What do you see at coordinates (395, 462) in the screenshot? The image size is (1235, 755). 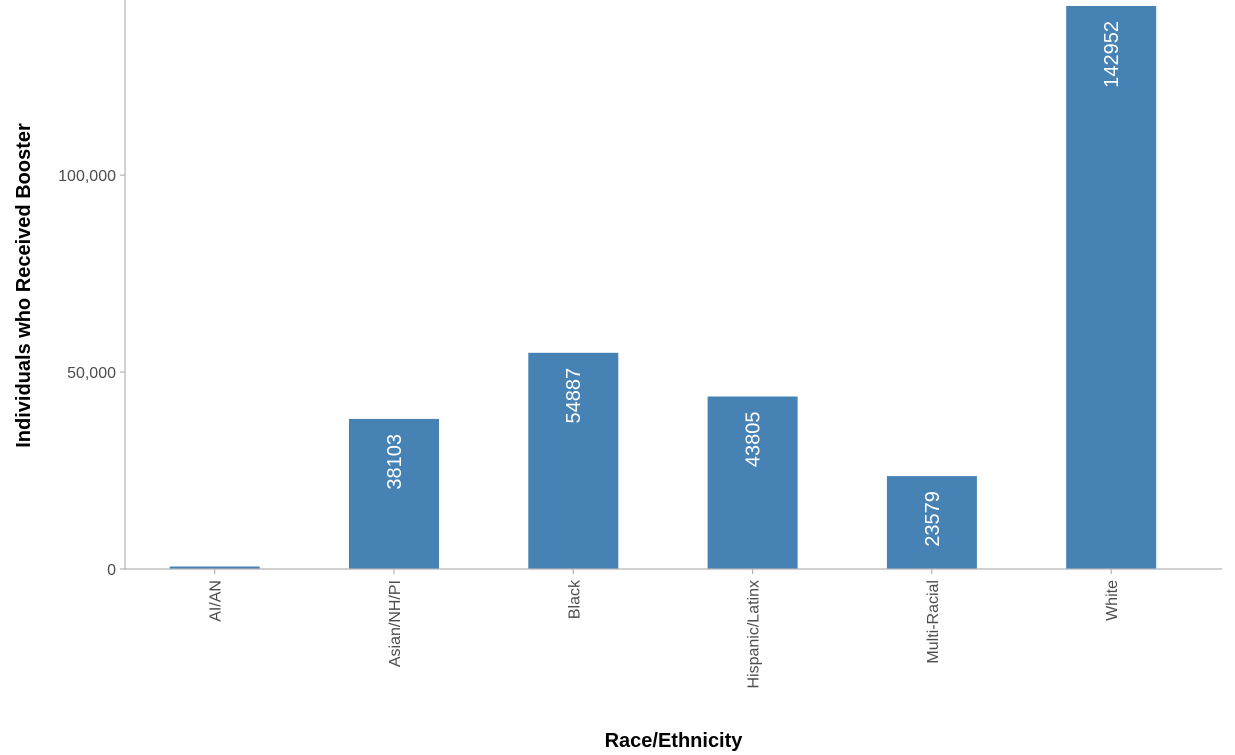 I see `bar-value-label: 38103` at bounding box center [395, 462].